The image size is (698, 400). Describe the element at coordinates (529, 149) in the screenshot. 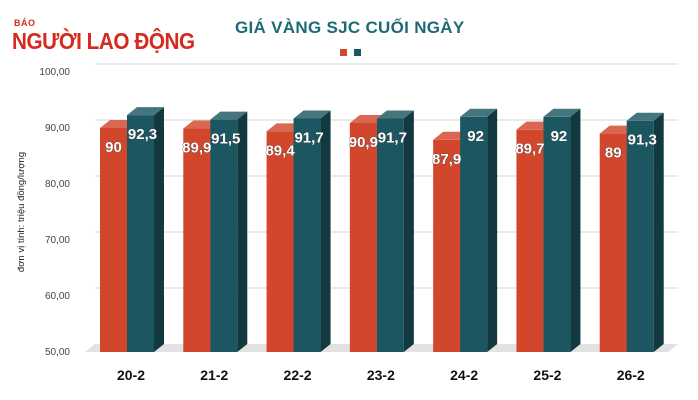

I see `data-label: 89,7` at that location.